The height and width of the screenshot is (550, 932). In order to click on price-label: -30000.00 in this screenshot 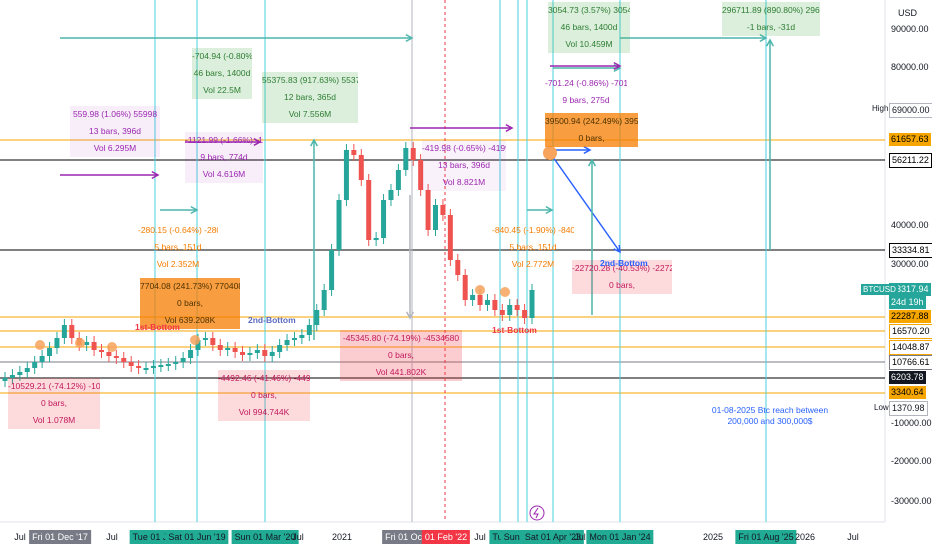, I will do `click(911, 501)`.